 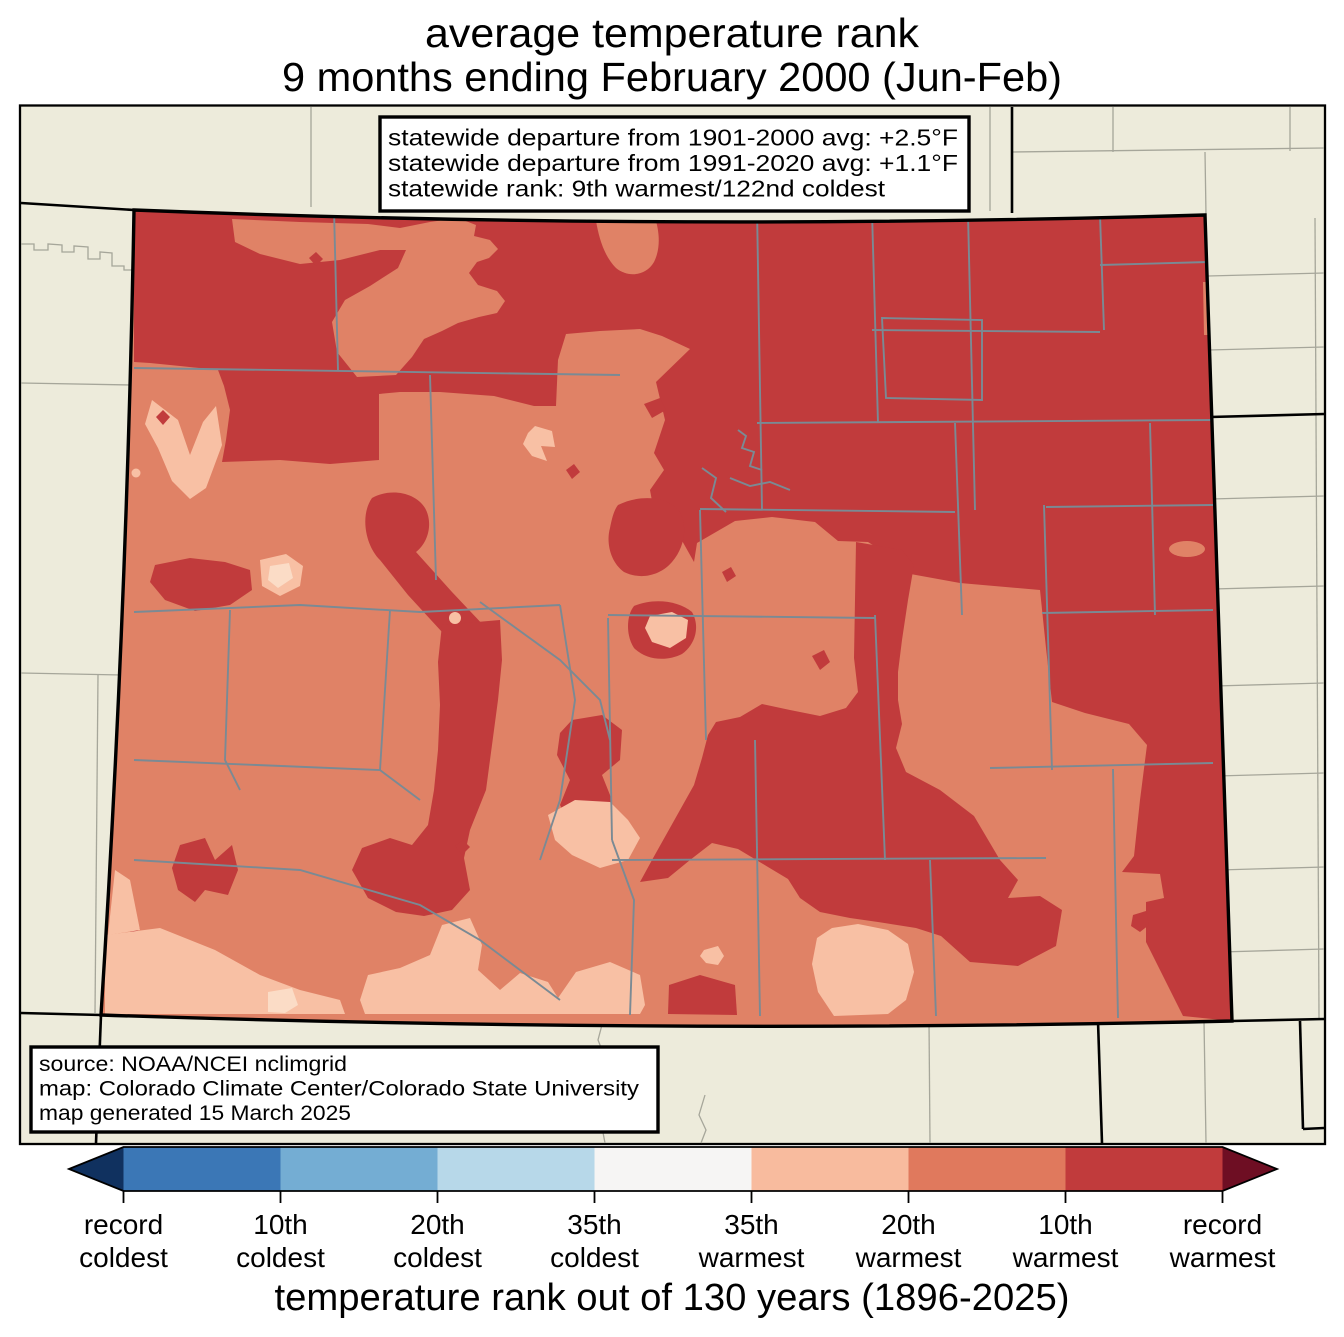 I want to click on svg-text: source: NOAA/NCEI nclimgrid, so click(x=193, y=1064).